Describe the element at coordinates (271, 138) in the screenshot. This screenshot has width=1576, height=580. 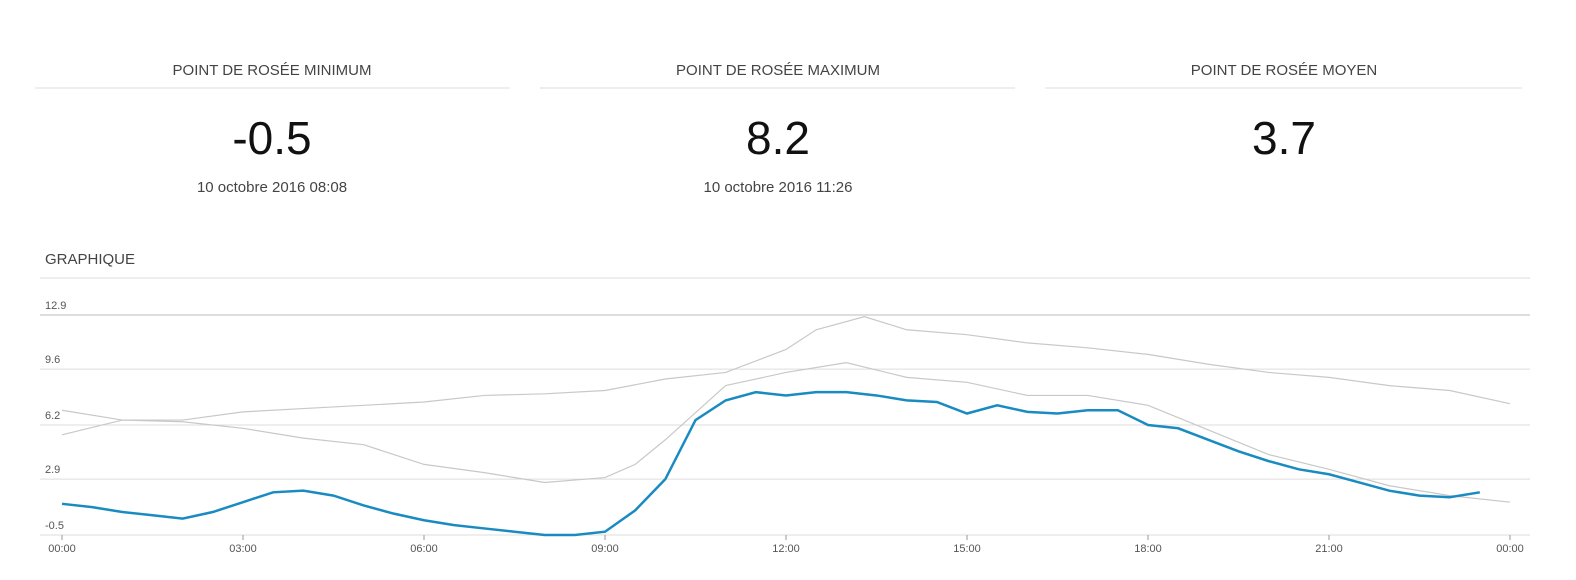
I see `card-value: -0.5` at that location.